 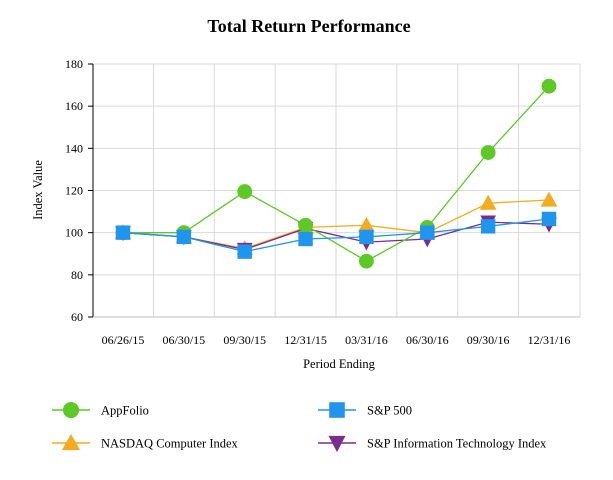 What do you see at coordinates (77, 275) in the screenshot?
I see `y-tick-label: 80` at bounding box center [77, 275].